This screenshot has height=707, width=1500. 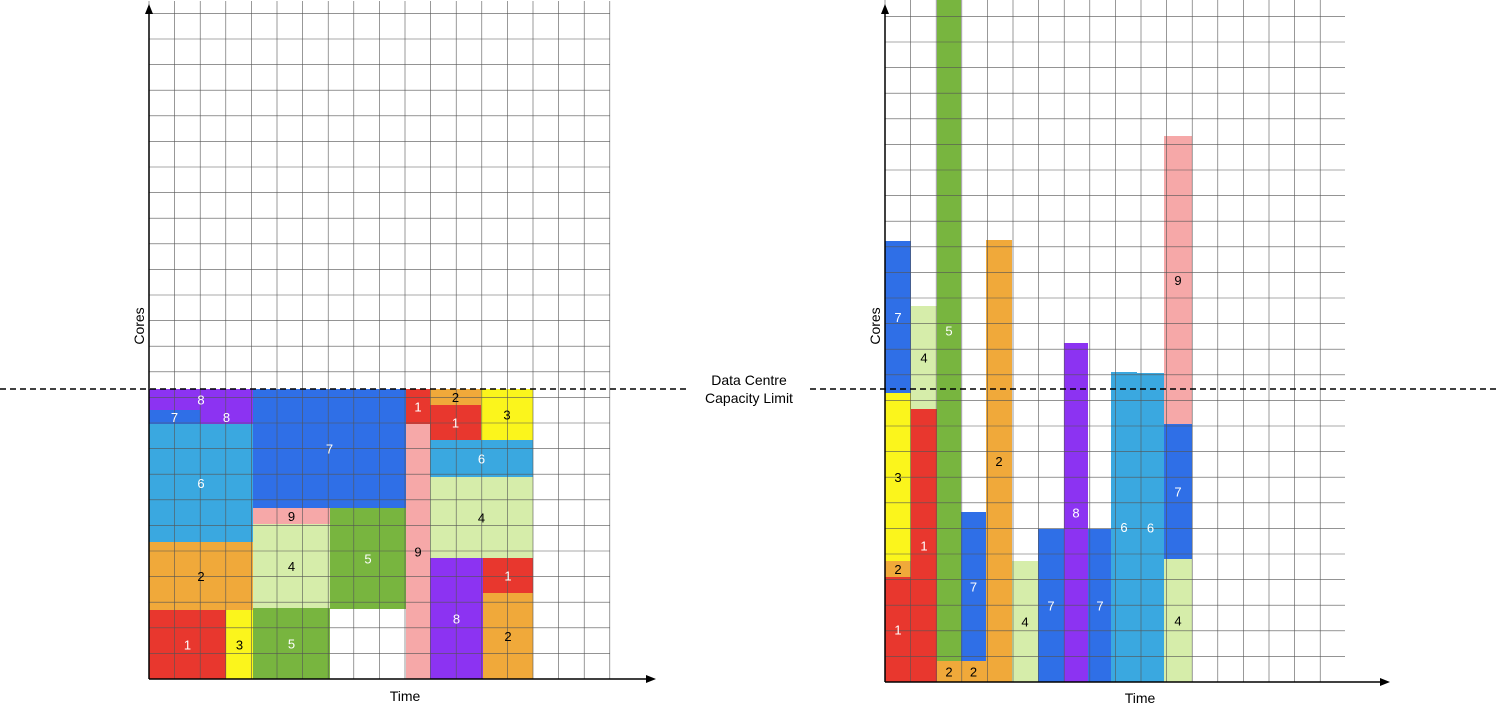 I want to click on left-x-axis-arrow-icon, so click(x=651, y=679).